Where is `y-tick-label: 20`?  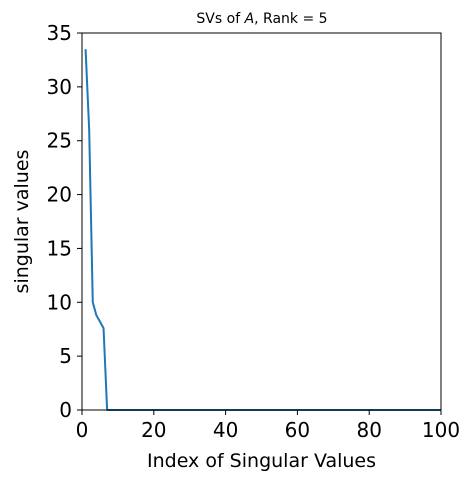 y-tick-label: 20 is located at coordinates (59, 195).